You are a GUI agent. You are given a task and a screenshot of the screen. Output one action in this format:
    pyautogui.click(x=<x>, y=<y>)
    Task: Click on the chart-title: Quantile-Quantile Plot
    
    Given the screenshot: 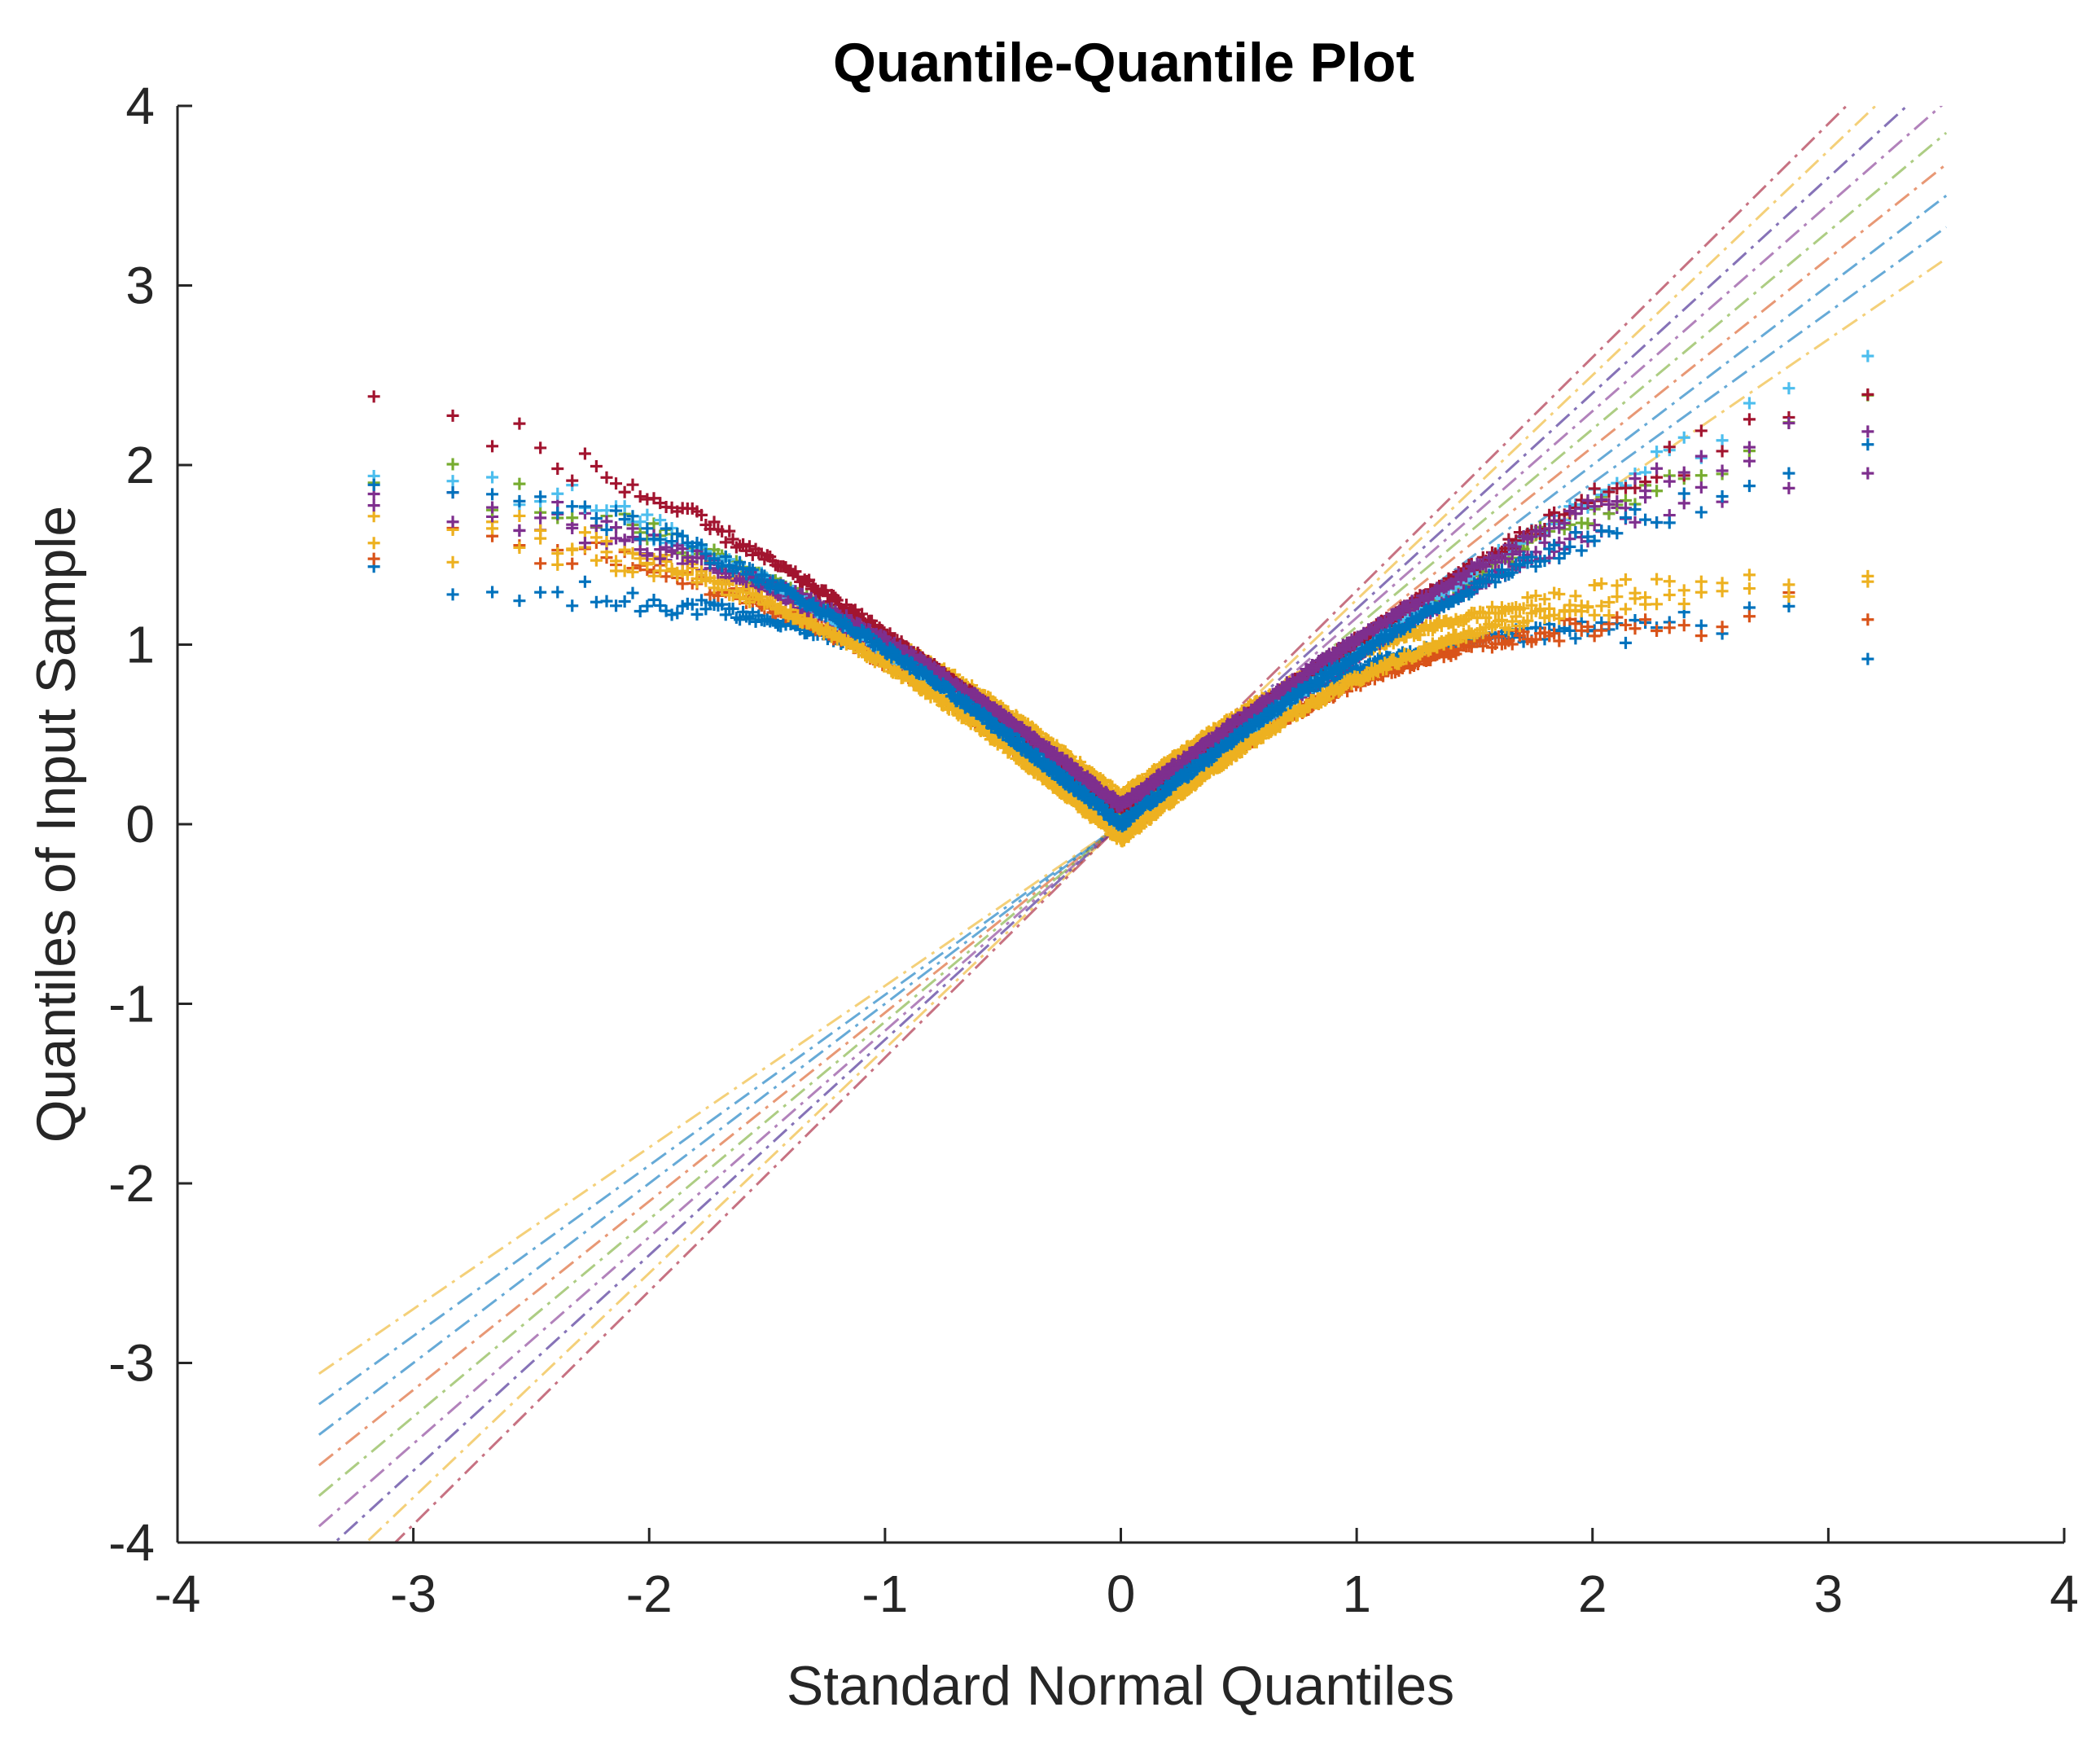 What is the action you would take?
    pyautogui.click(x=1123, y=63)
    